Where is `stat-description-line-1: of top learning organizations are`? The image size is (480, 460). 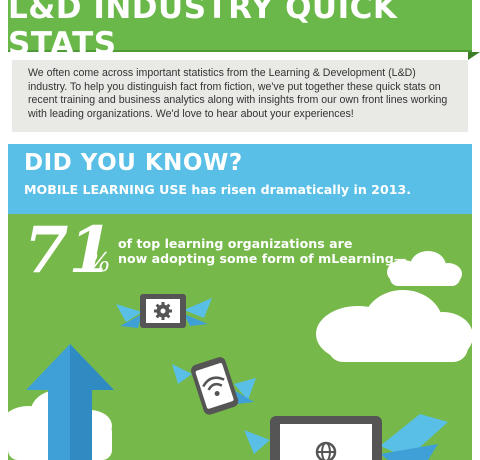 stat-description-line-1: of top learning organizations are is located at coordinates (235, 243).